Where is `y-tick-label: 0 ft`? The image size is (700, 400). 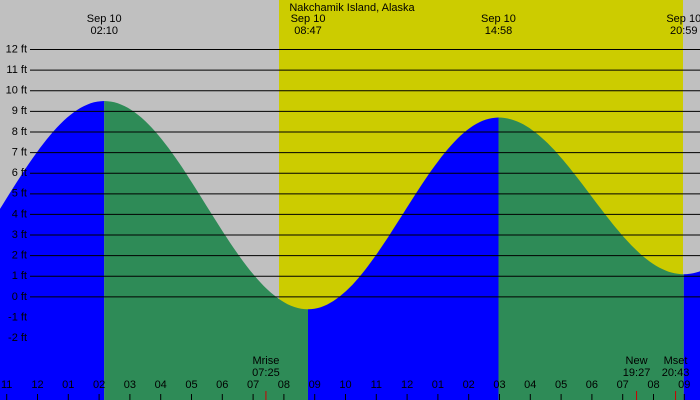 y-tick-label: 0 ft is located at coordinates (19, 297).